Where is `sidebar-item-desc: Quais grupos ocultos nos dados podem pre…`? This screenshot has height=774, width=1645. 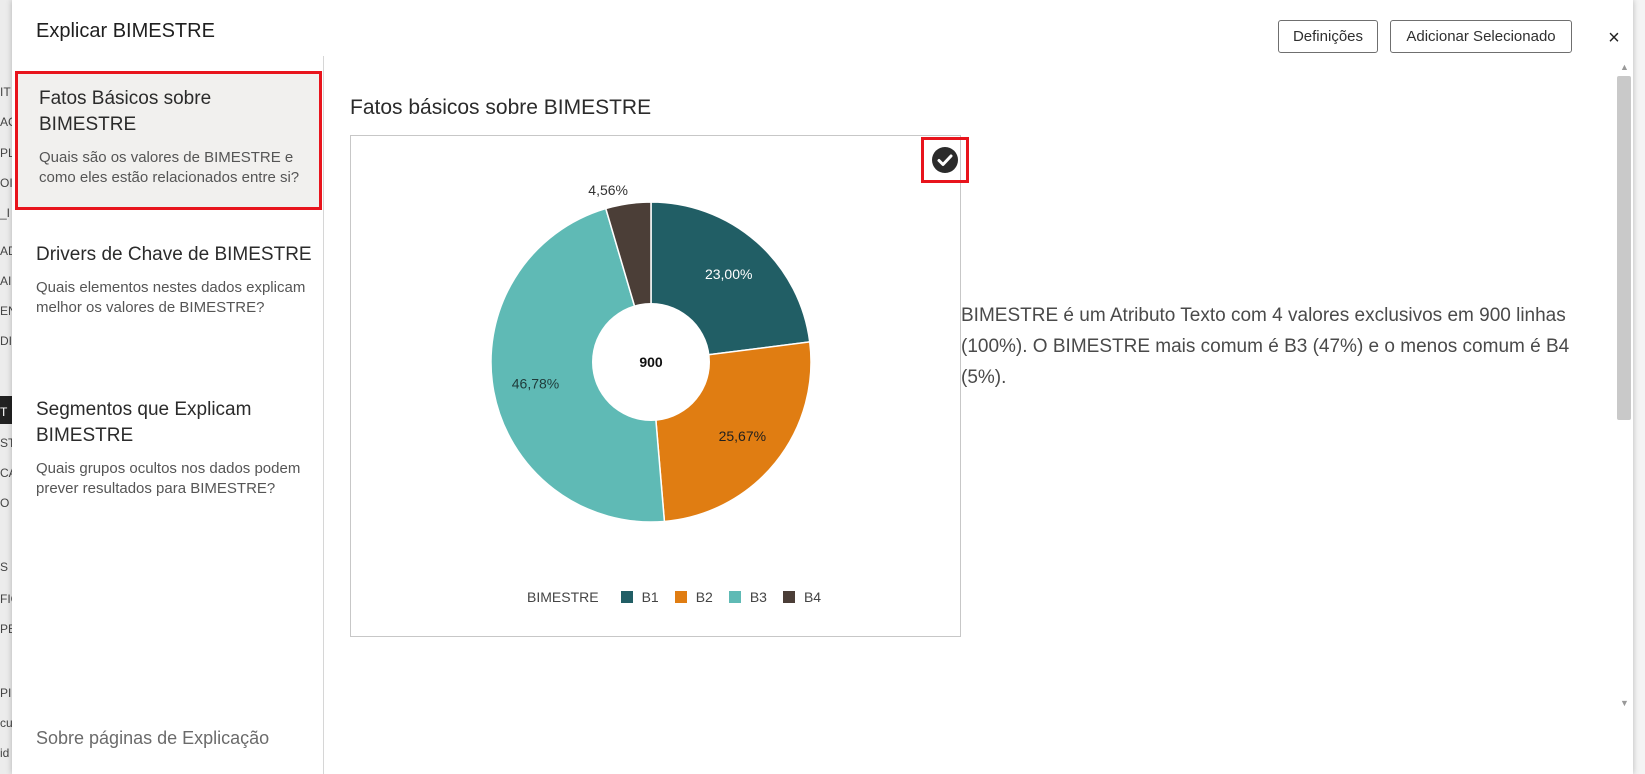
sidebar-item-desc: Quais grupos ocultos nos dados podem pre… is located at coordinates (168, 478).